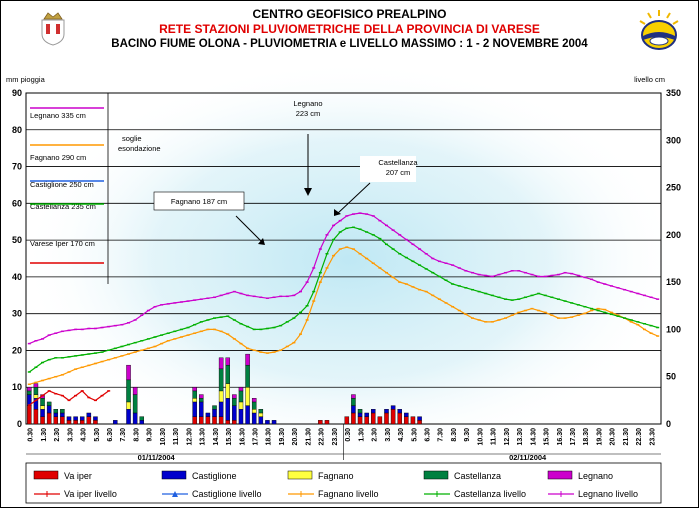 The width and height of the screenshot is (699, 508). I want to click on legend-swatch-legnano, so click(560, 475).